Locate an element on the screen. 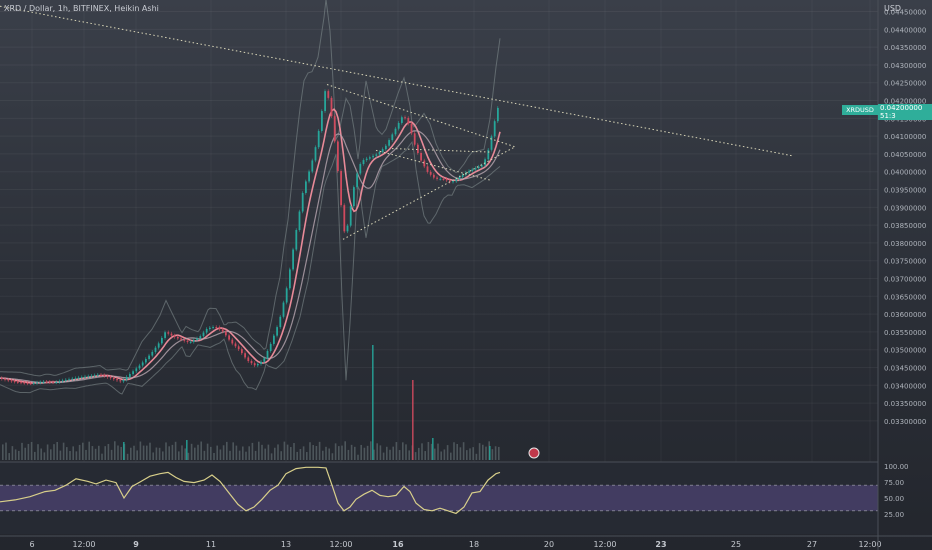  time-tick-label: 27 is located at coordinates (812, 544).